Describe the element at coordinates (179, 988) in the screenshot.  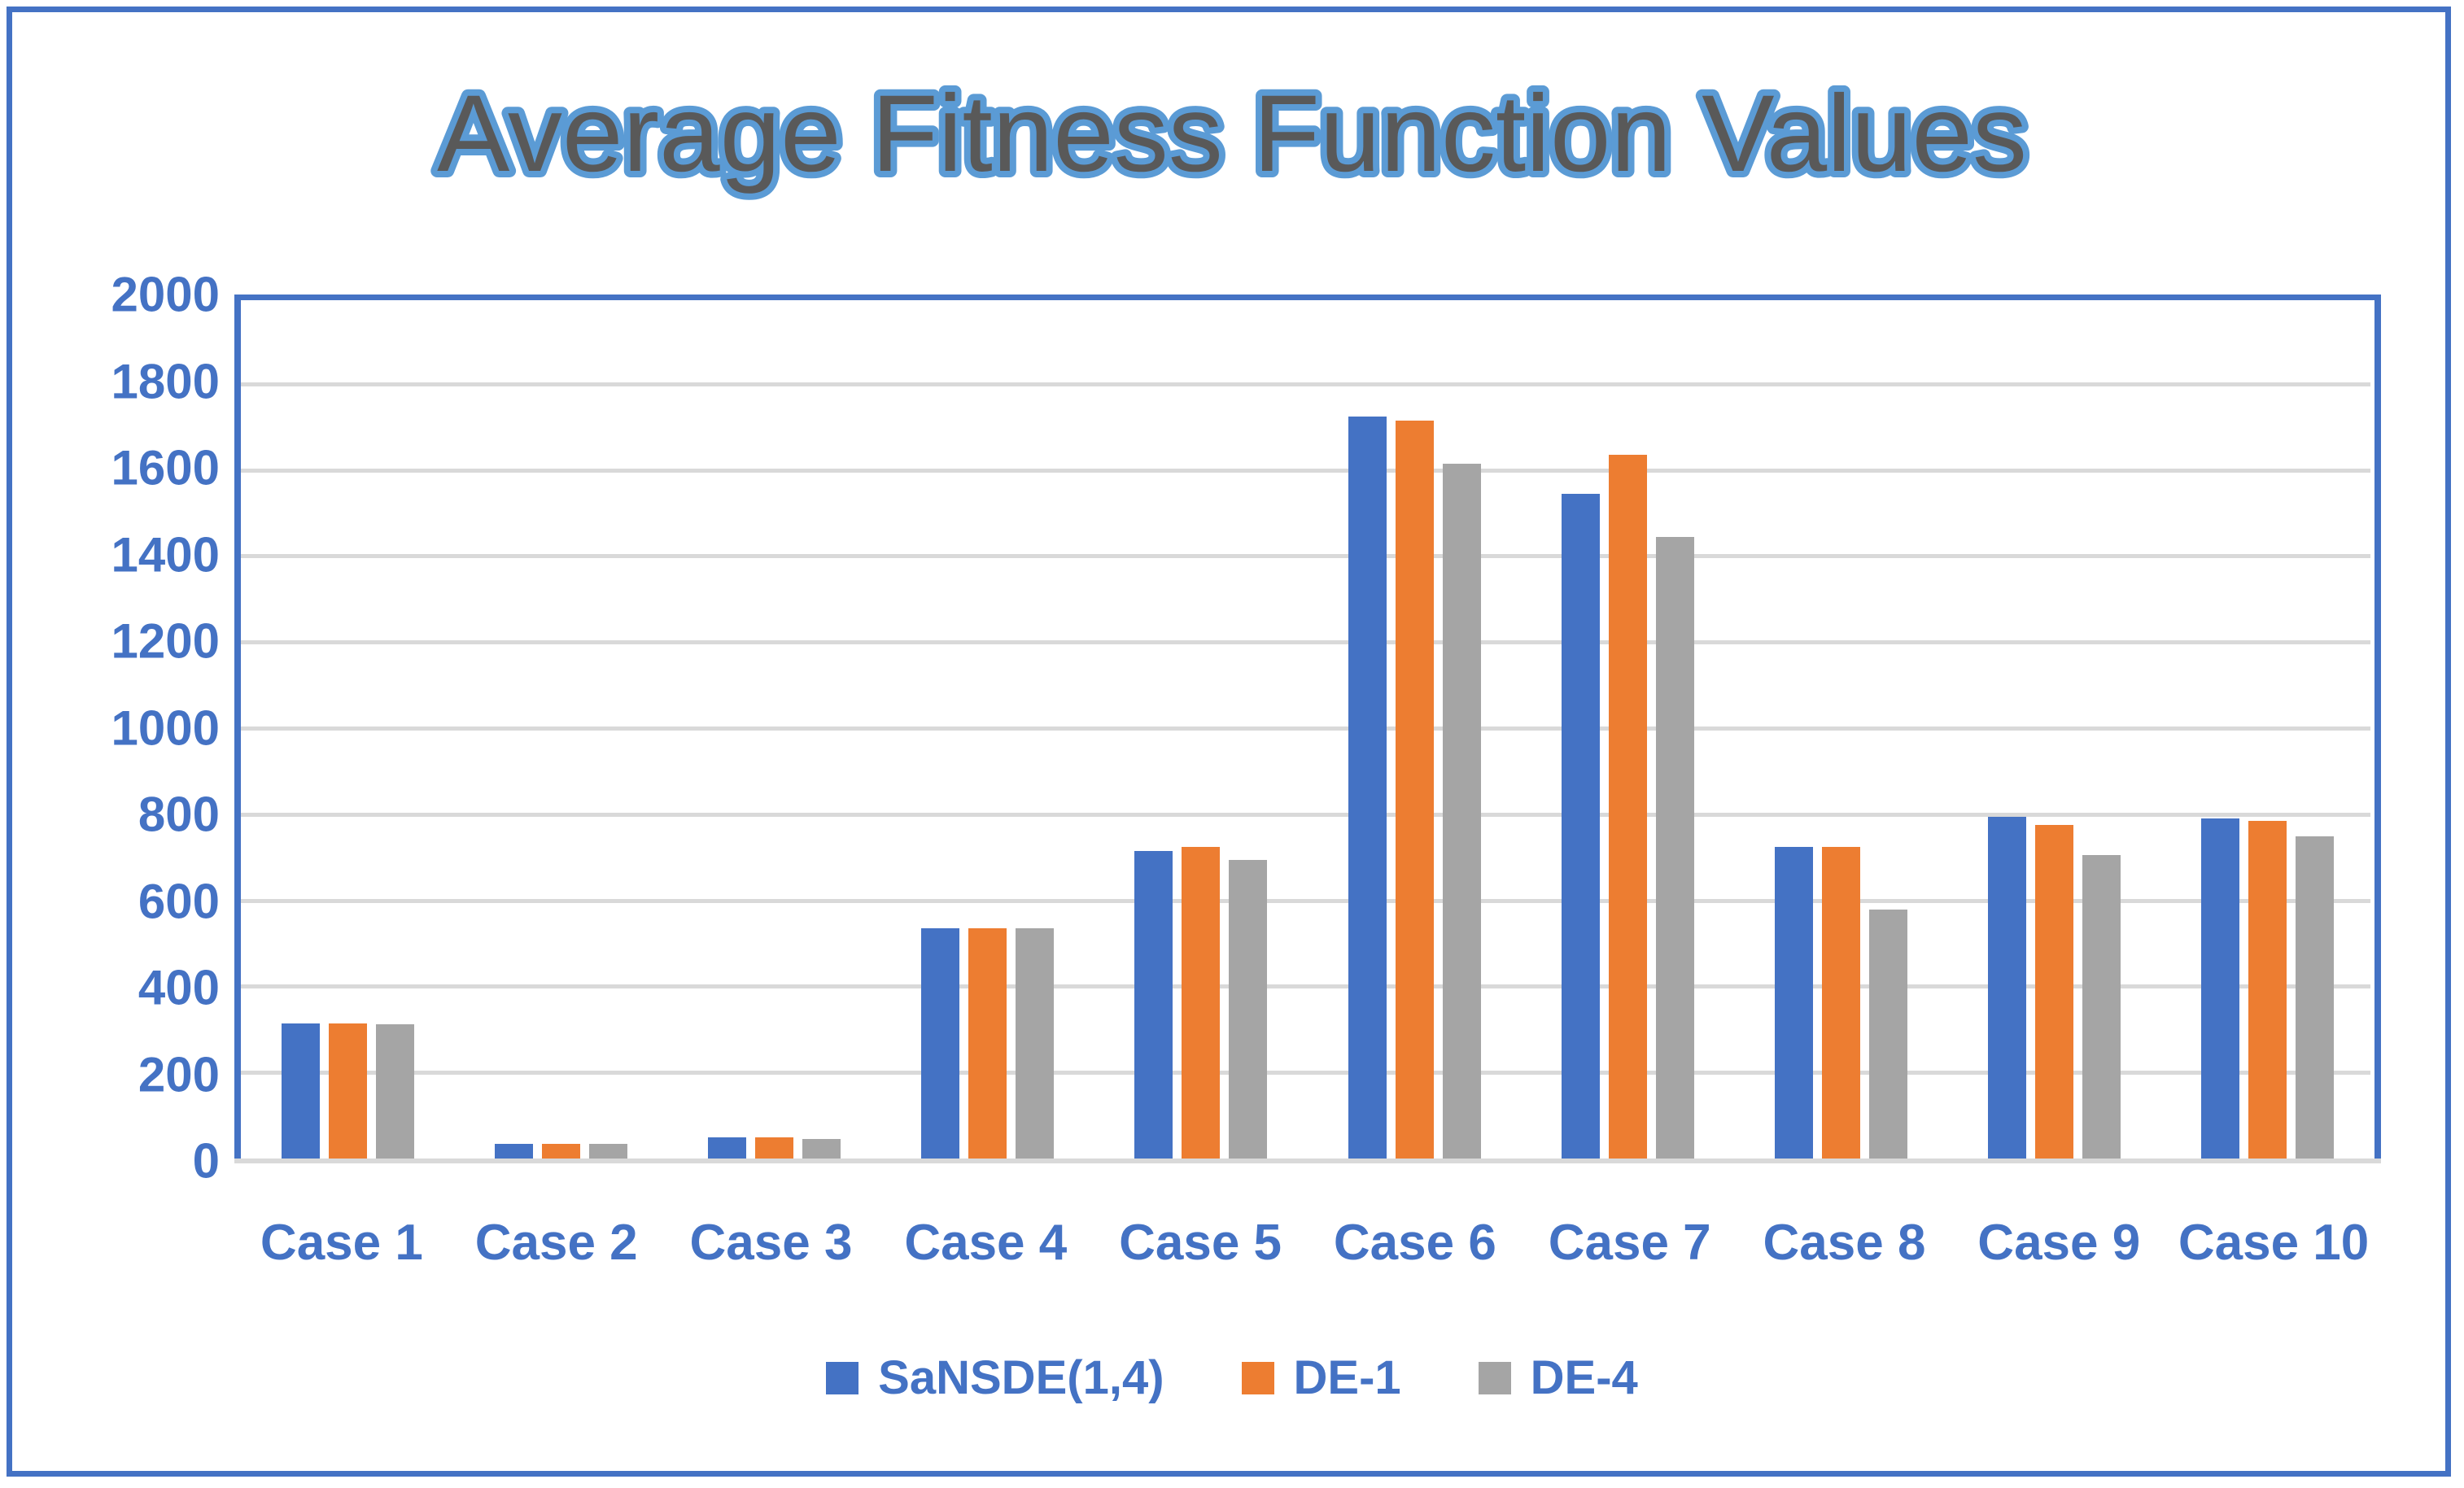
I see `y-tick-label: 400` at that location.